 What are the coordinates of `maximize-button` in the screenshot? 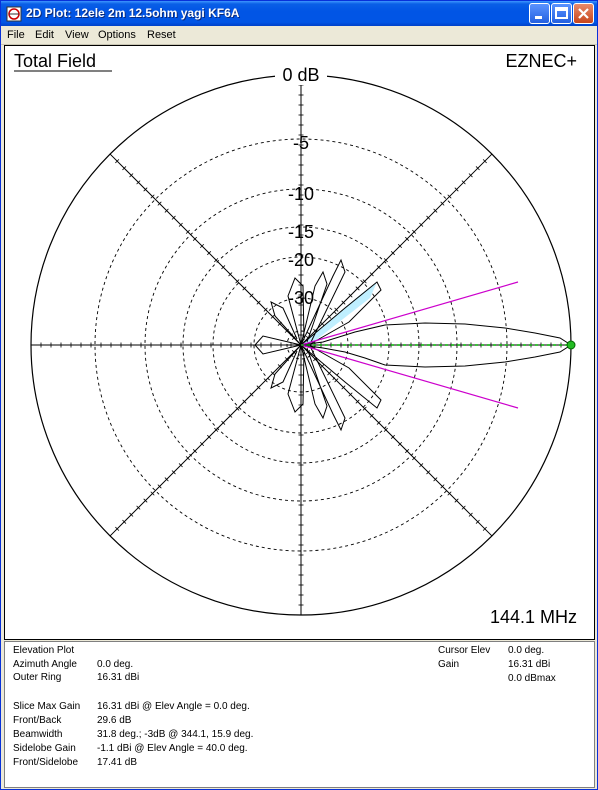 It's located at (561, 13).